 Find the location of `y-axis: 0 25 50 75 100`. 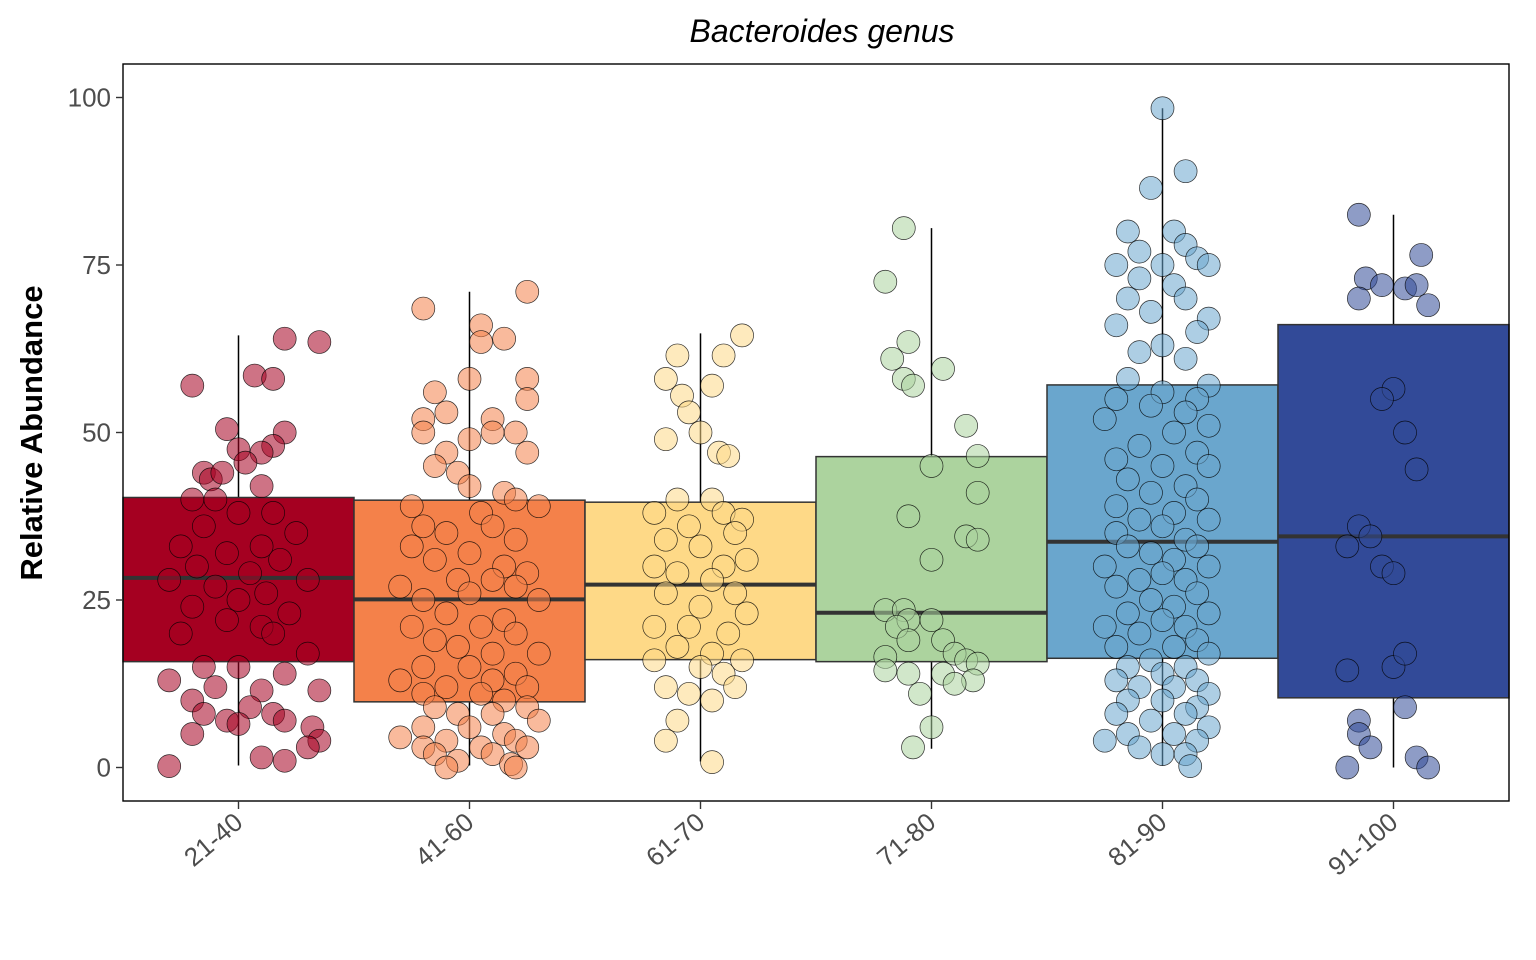

y-axis: 0 25 50 75 100 is located at coordinates (95, 433).